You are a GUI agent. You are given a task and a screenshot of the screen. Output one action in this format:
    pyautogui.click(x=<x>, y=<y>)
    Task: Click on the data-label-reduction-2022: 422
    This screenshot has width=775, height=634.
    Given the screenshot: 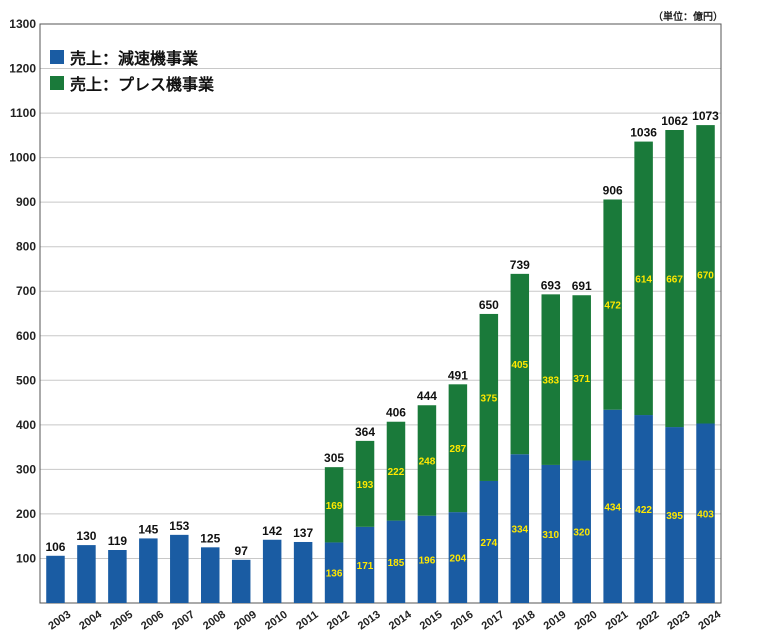 What is the action you would take?
    pyautogui.click(x=643, y=510)
    